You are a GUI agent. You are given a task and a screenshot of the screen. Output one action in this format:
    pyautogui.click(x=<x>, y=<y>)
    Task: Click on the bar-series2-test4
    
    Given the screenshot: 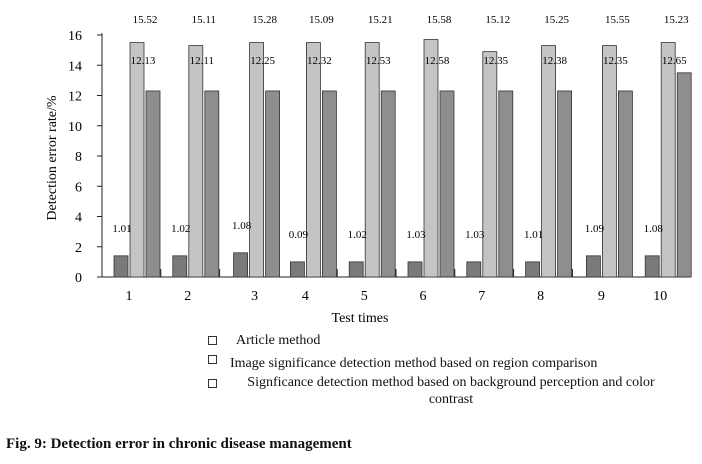 What is the action you would take?
    pyautogui.click(x=313, y=160)
    